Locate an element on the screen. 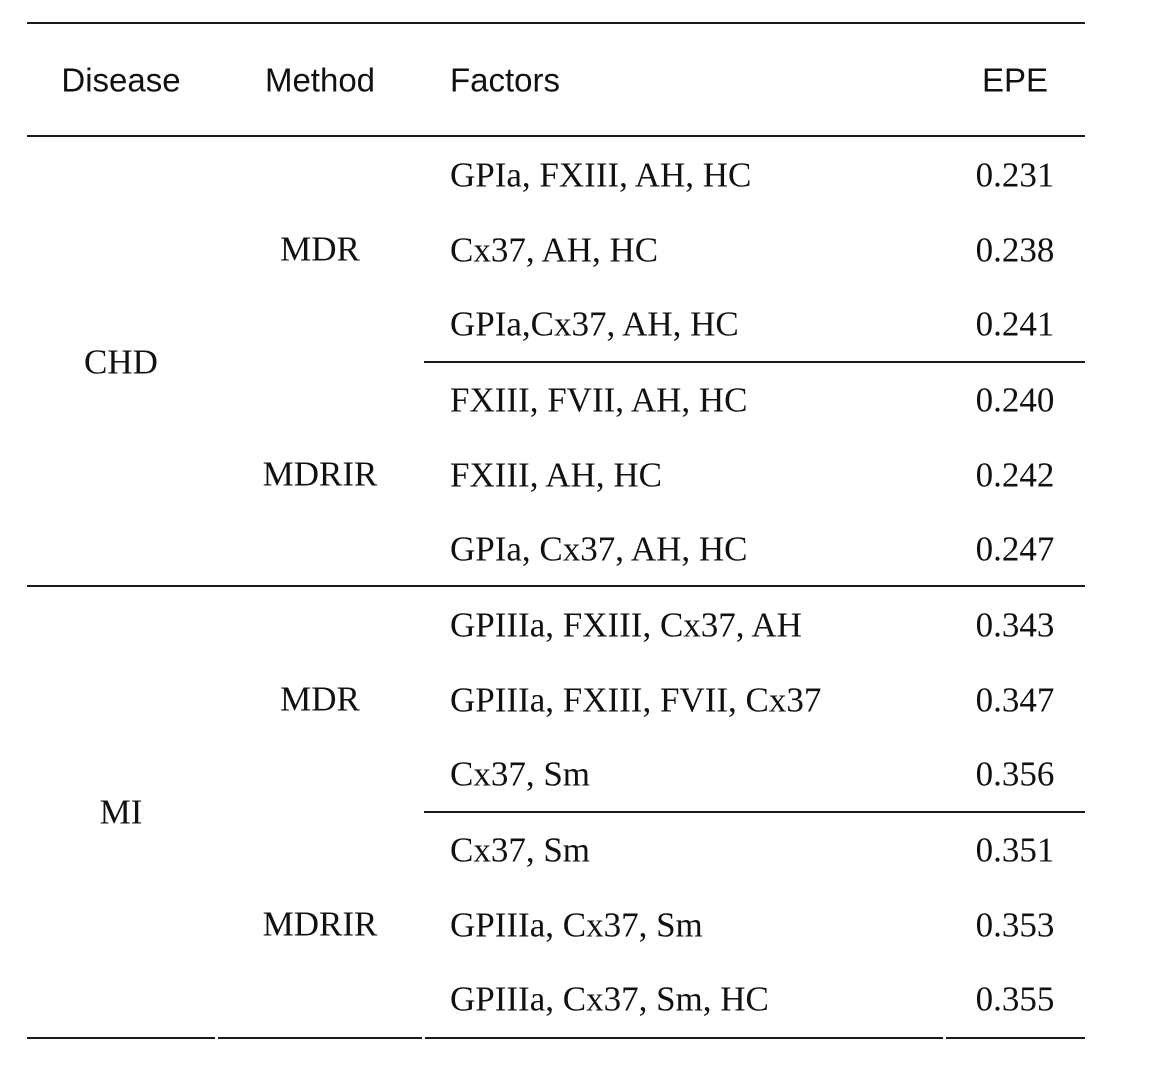  factors-cell: GPIIIa, FXIII, FVII, Cx37 is located at coordinates (636, 700).